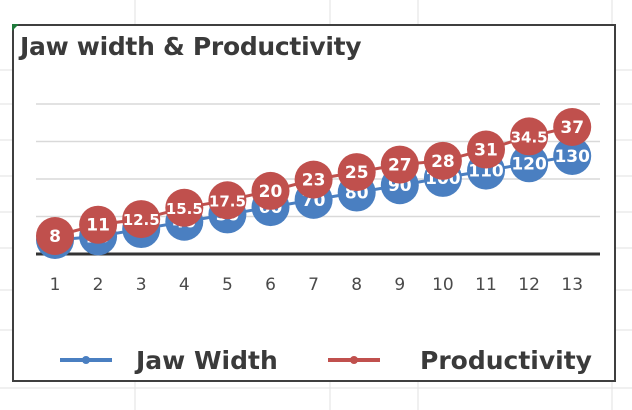  What do you see at coordinates (227, 285) in the screenshot?
I see `x-tick-label: 5` at bounding box center [227, 285].